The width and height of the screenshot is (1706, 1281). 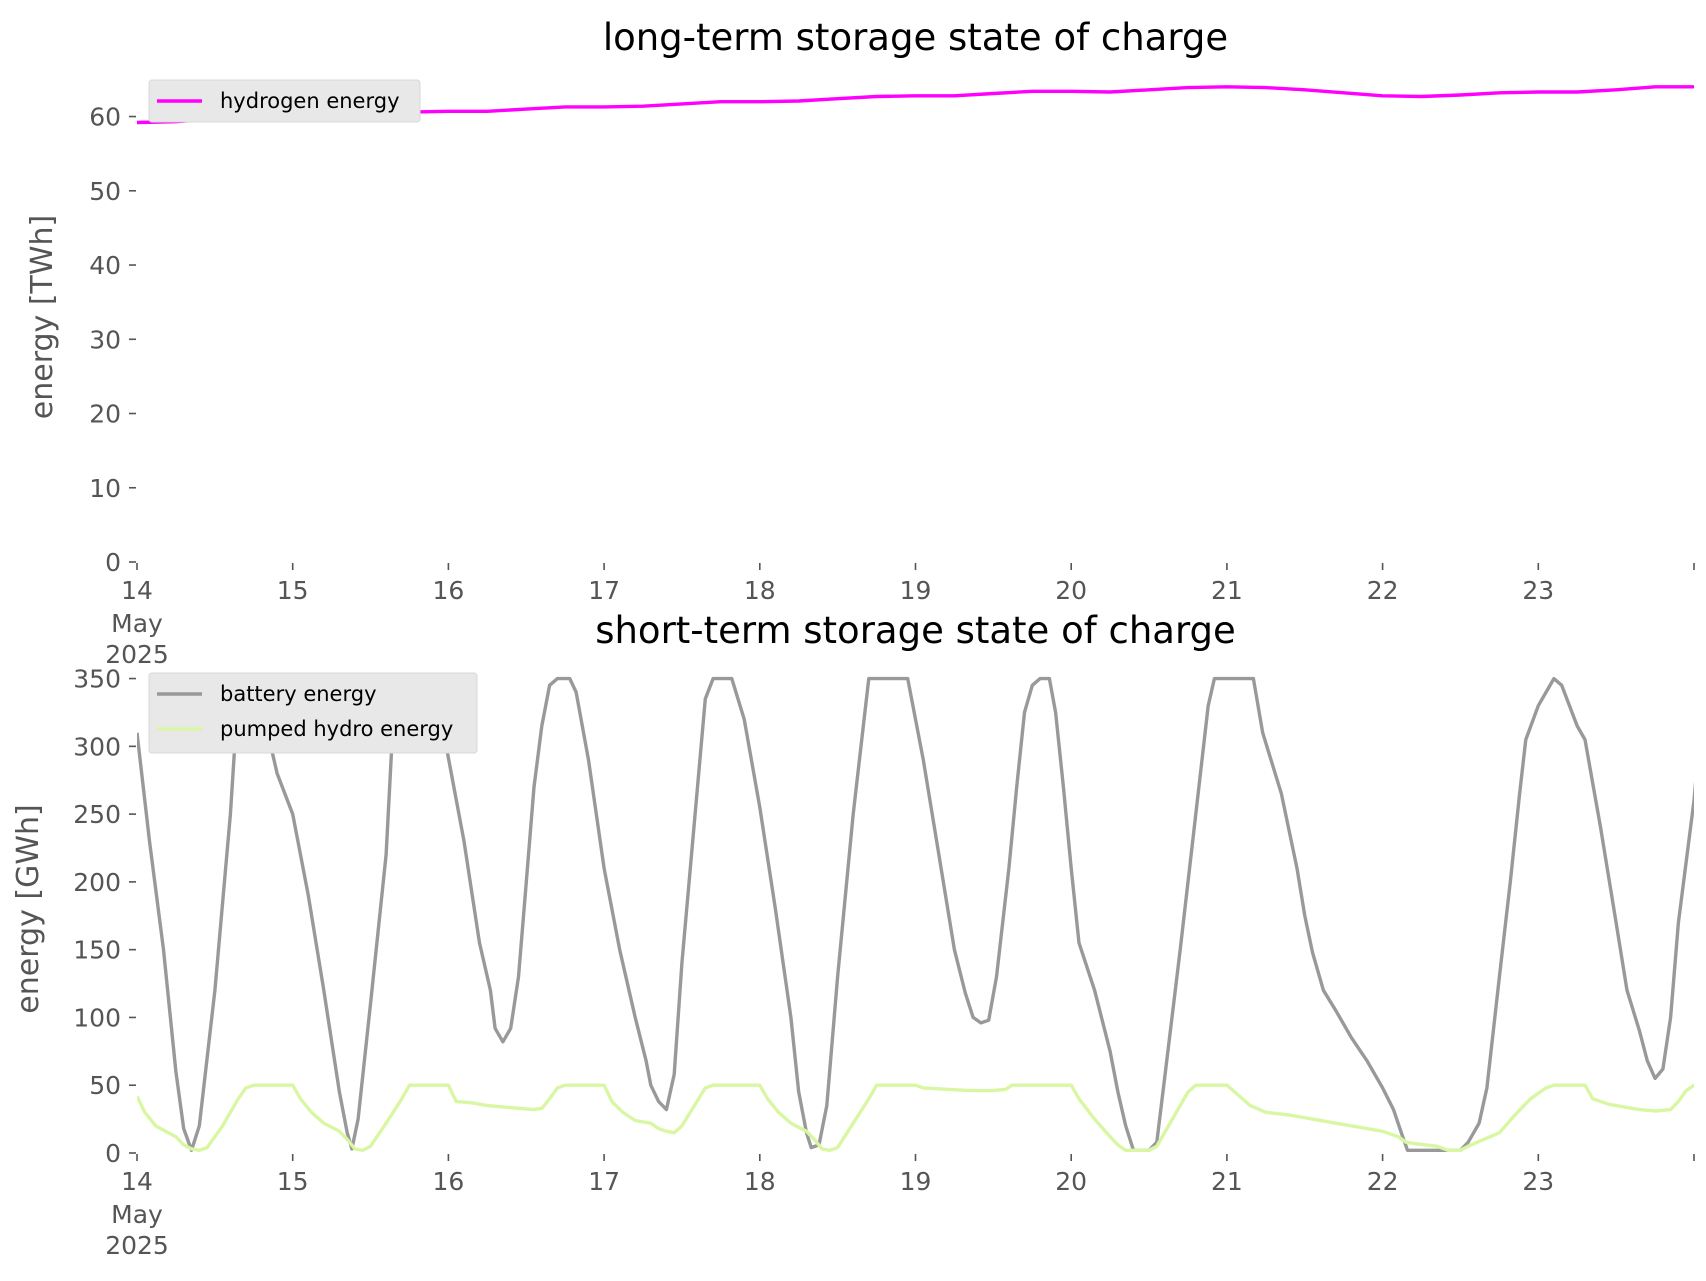 I want to click on y-tick-label: 200, so click(x=97, y=882).